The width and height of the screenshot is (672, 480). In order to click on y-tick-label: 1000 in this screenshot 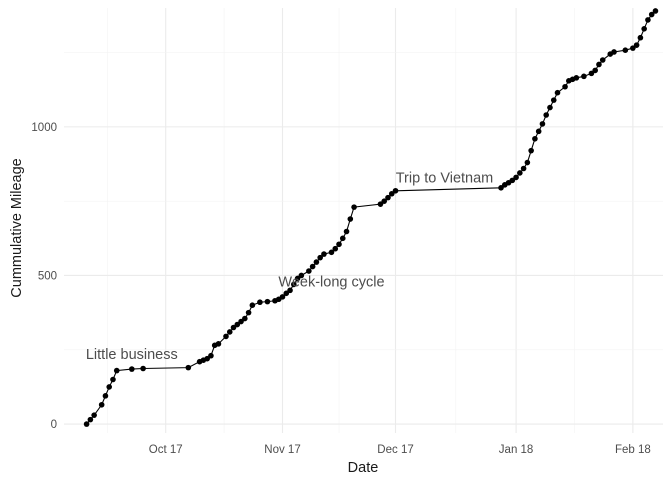, I will do `click(44, 128)`.